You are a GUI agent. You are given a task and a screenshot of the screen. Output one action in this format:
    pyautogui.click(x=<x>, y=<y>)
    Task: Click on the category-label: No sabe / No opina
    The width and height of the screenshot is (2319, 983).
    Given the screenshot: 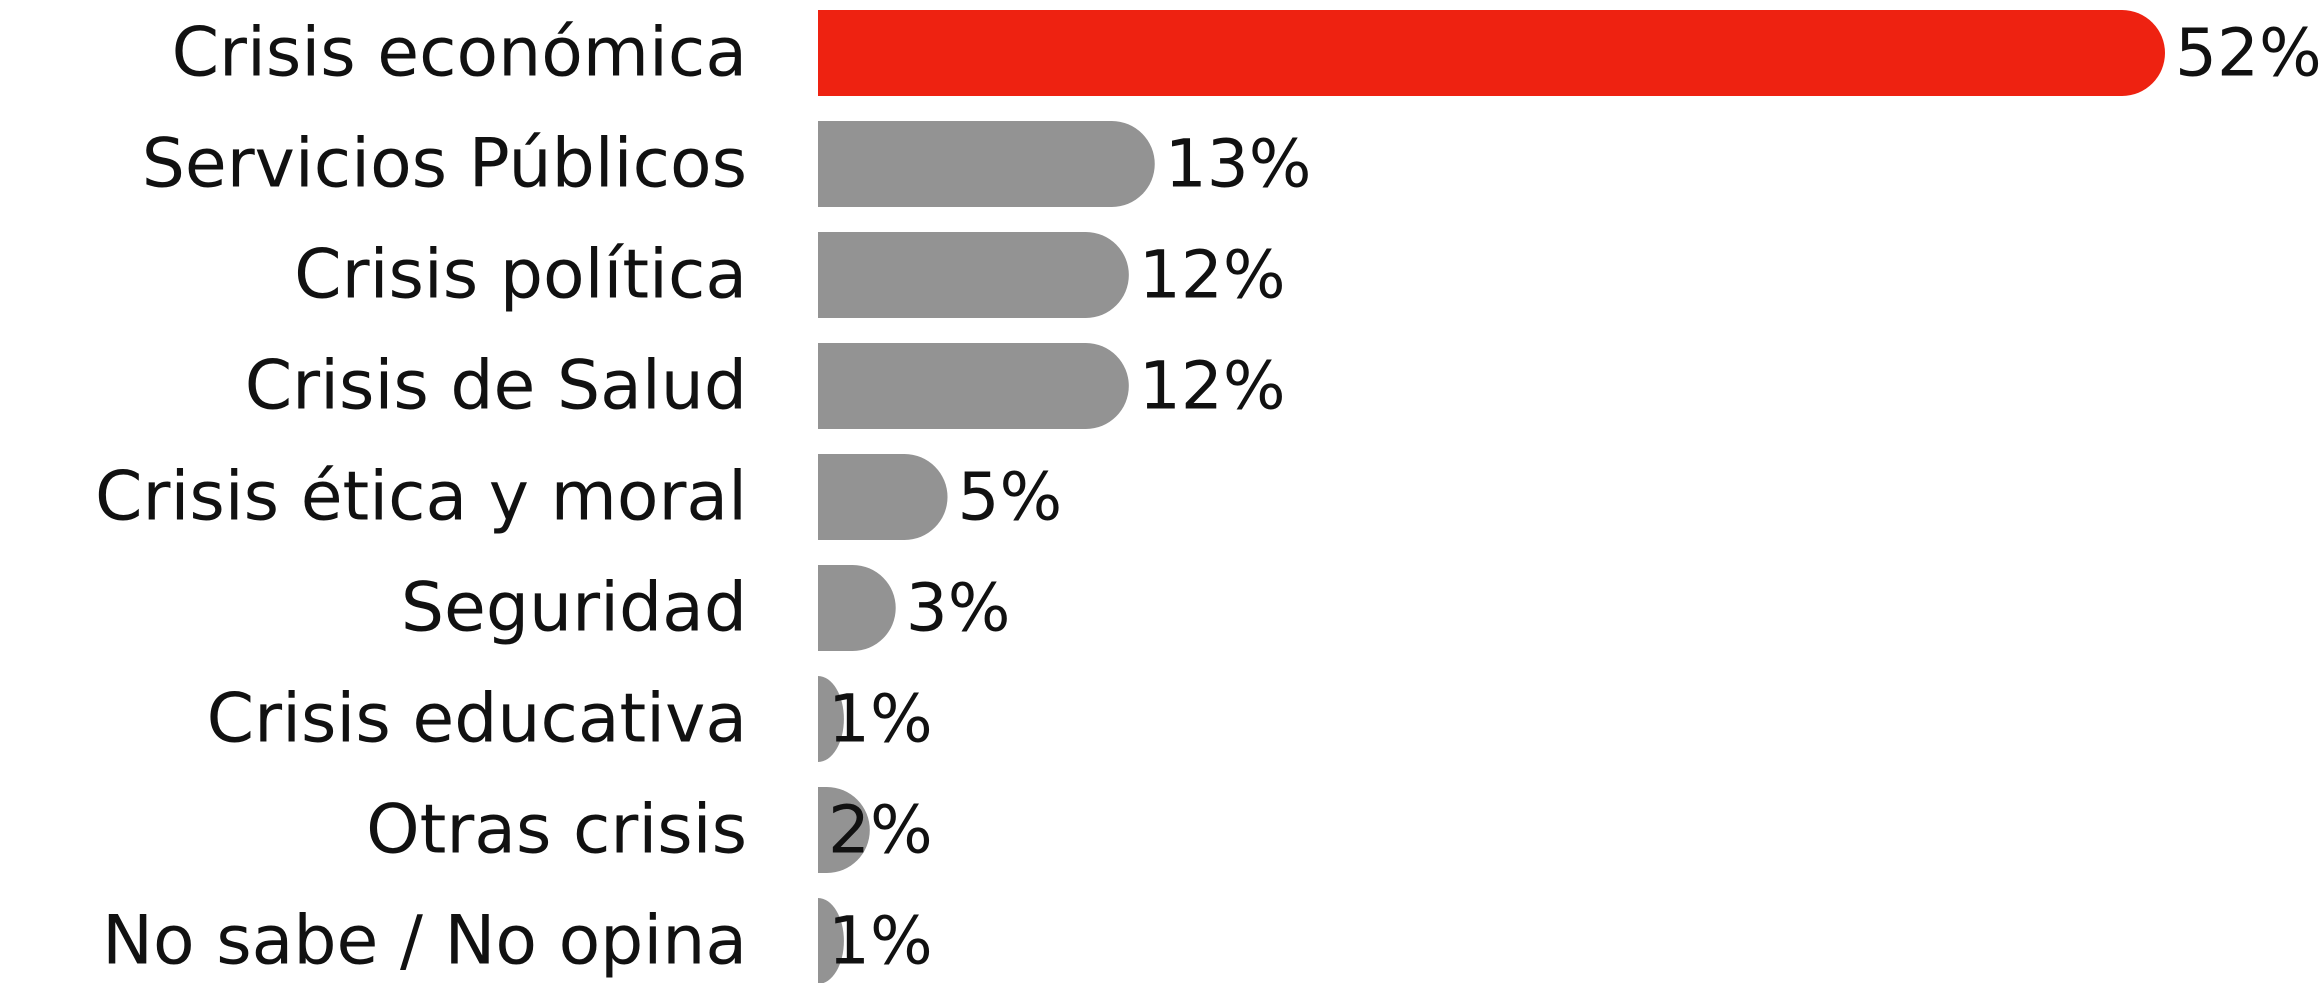 What is the action you would take?
    pyautogui.click(x=424, y=941)
    